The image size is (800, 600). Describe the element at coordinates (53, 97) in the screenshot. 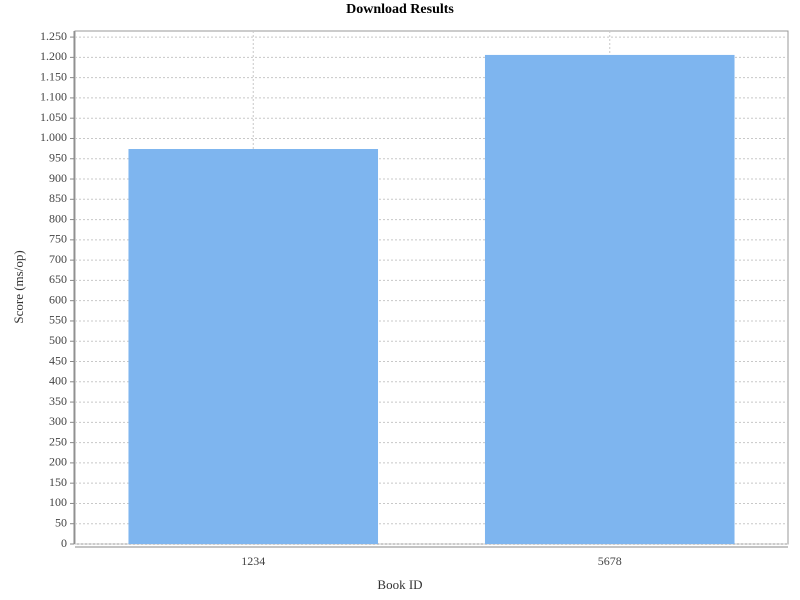

I see `y-tick-label: 1.100` at that location.